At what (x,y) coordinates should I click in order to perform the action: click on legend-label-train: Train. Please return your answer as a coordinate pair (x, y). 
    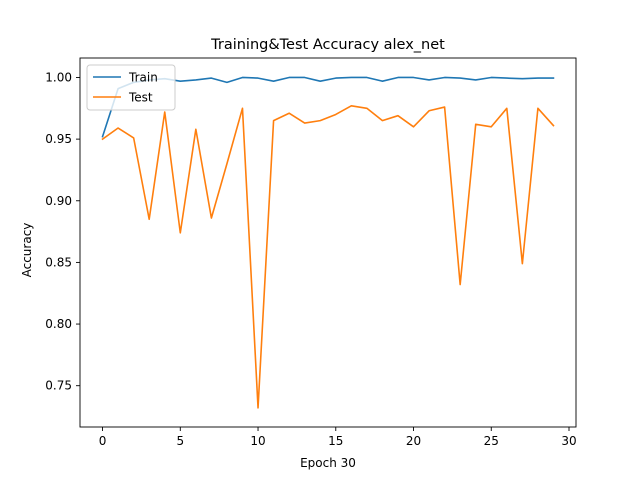
    Looking at the image, I should click on (143, 78).